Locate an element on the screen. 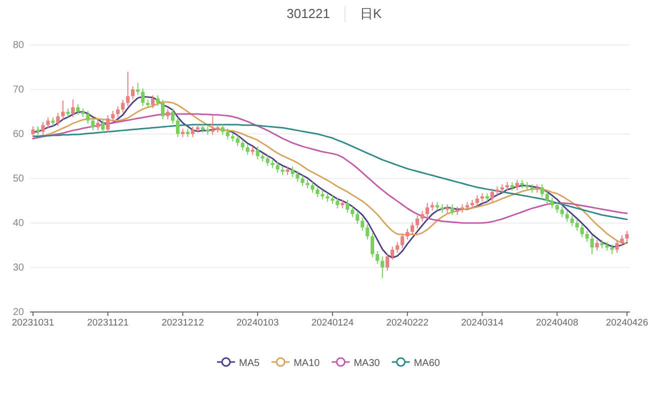  x-tick-label: 20231031 is located at coordinates (33, 323).